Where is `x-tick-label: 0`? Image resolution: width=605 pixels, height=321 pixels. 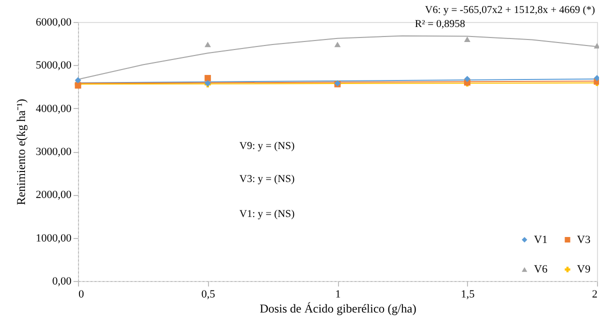 x-tick-label: 0 is located at coordinates (81, 294).